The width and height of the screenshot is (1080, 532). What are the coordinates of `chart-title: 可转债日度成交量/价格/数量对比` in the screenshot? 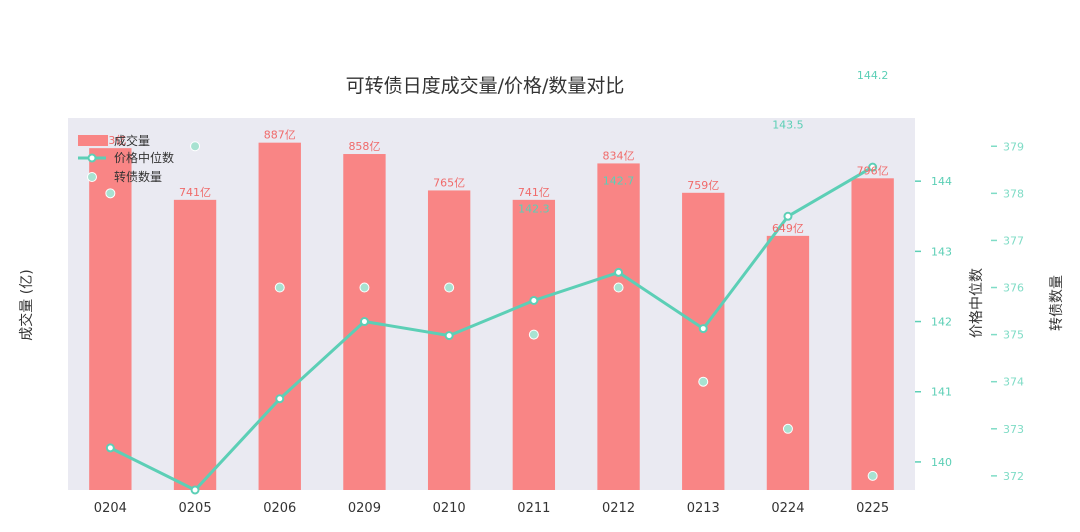 It's located at (485, 86).